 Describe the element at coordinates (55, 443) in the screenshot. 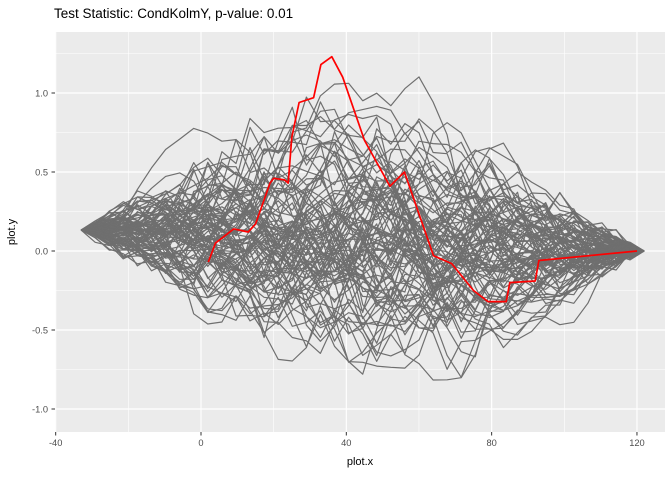

I see `x-tick-label: -40` at that location.